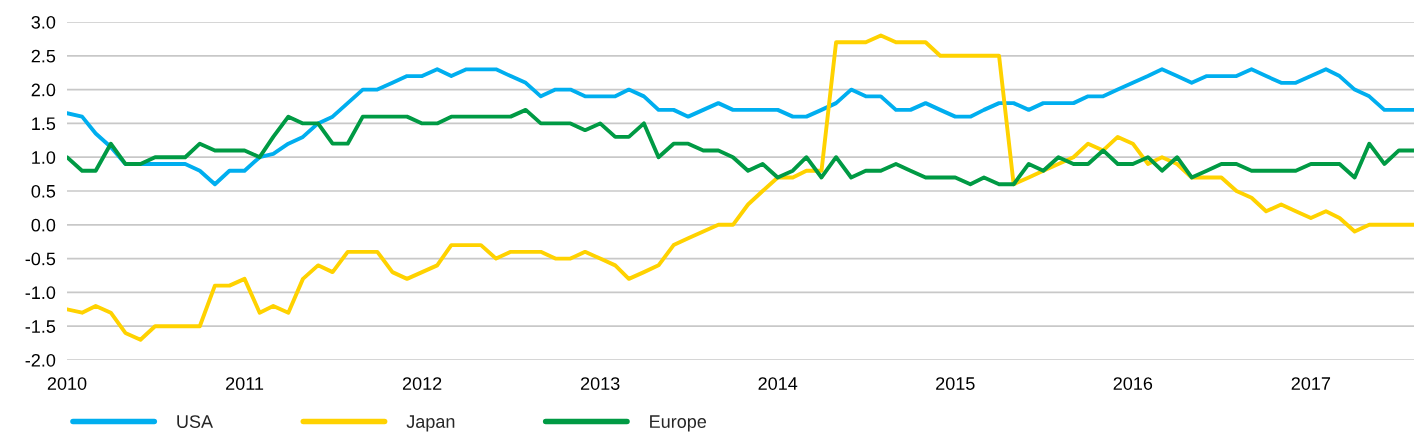 The height and width of the screenshot is (439, 1419). What do you see at coordinates (40, 326) in the screenshot?
I see `y-tick-label: -1.5` at bounding box center [40, 326].